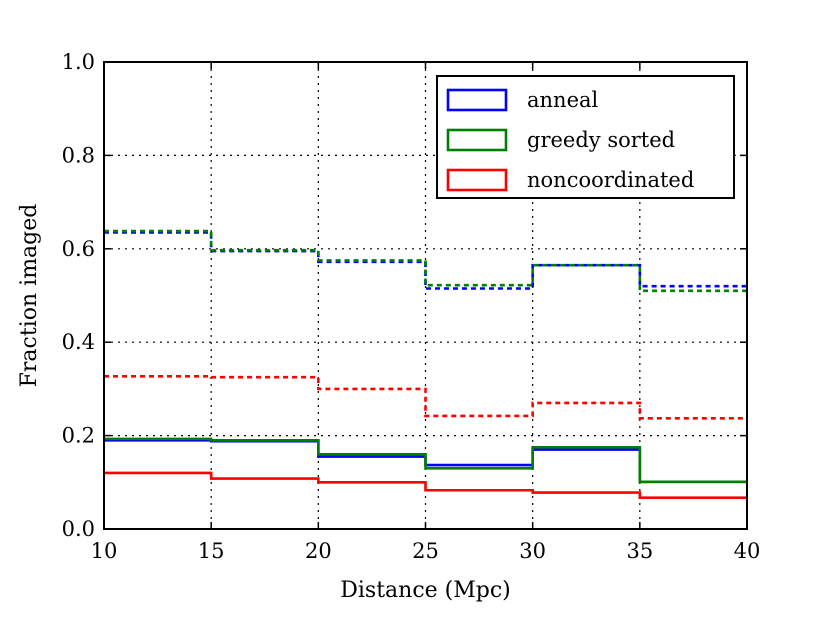 This screenshot has width=830, height=623. I want to click on y-tick-label: 0.2, so click(78, 436).